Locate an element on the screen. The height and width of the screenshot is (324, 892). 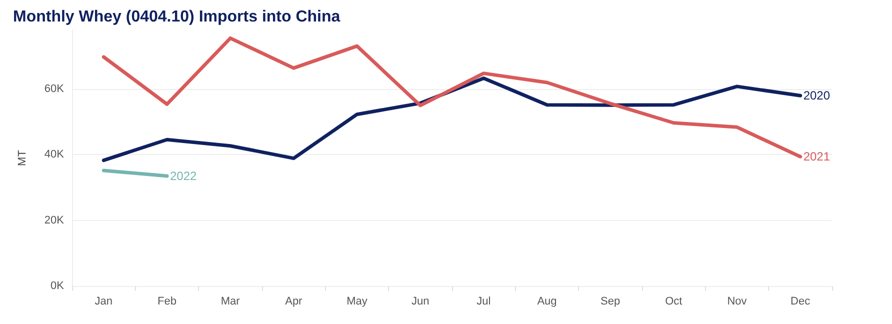
x-tick-label: Mar is located at coordinates (230, 302).